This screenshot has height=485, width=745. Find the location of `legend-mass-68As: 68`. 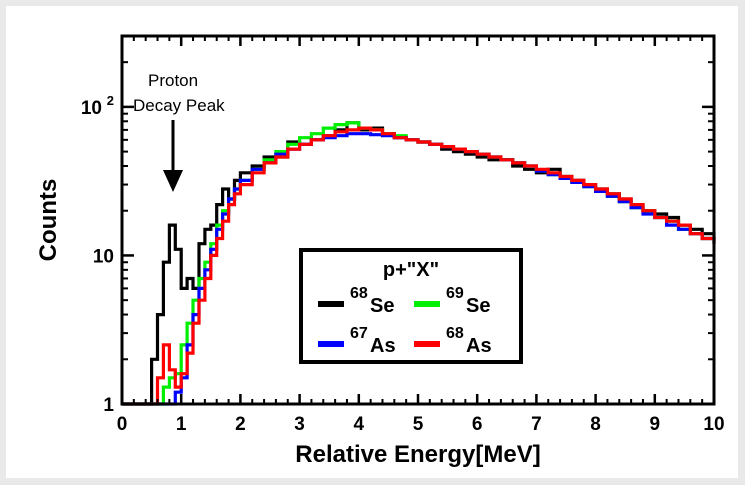

legend-mass-68As: 68 is located at coordinates (455, 333).